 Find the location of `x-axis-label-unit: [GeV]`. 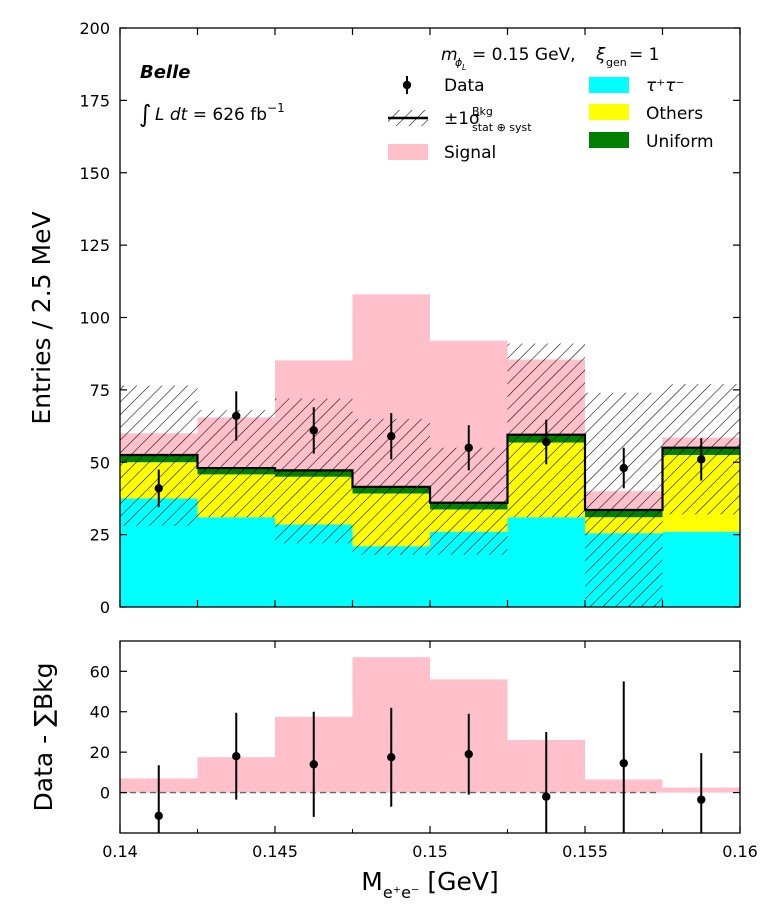

x-axis-label-unit: [GeV] is located at coordinates (458, 881).